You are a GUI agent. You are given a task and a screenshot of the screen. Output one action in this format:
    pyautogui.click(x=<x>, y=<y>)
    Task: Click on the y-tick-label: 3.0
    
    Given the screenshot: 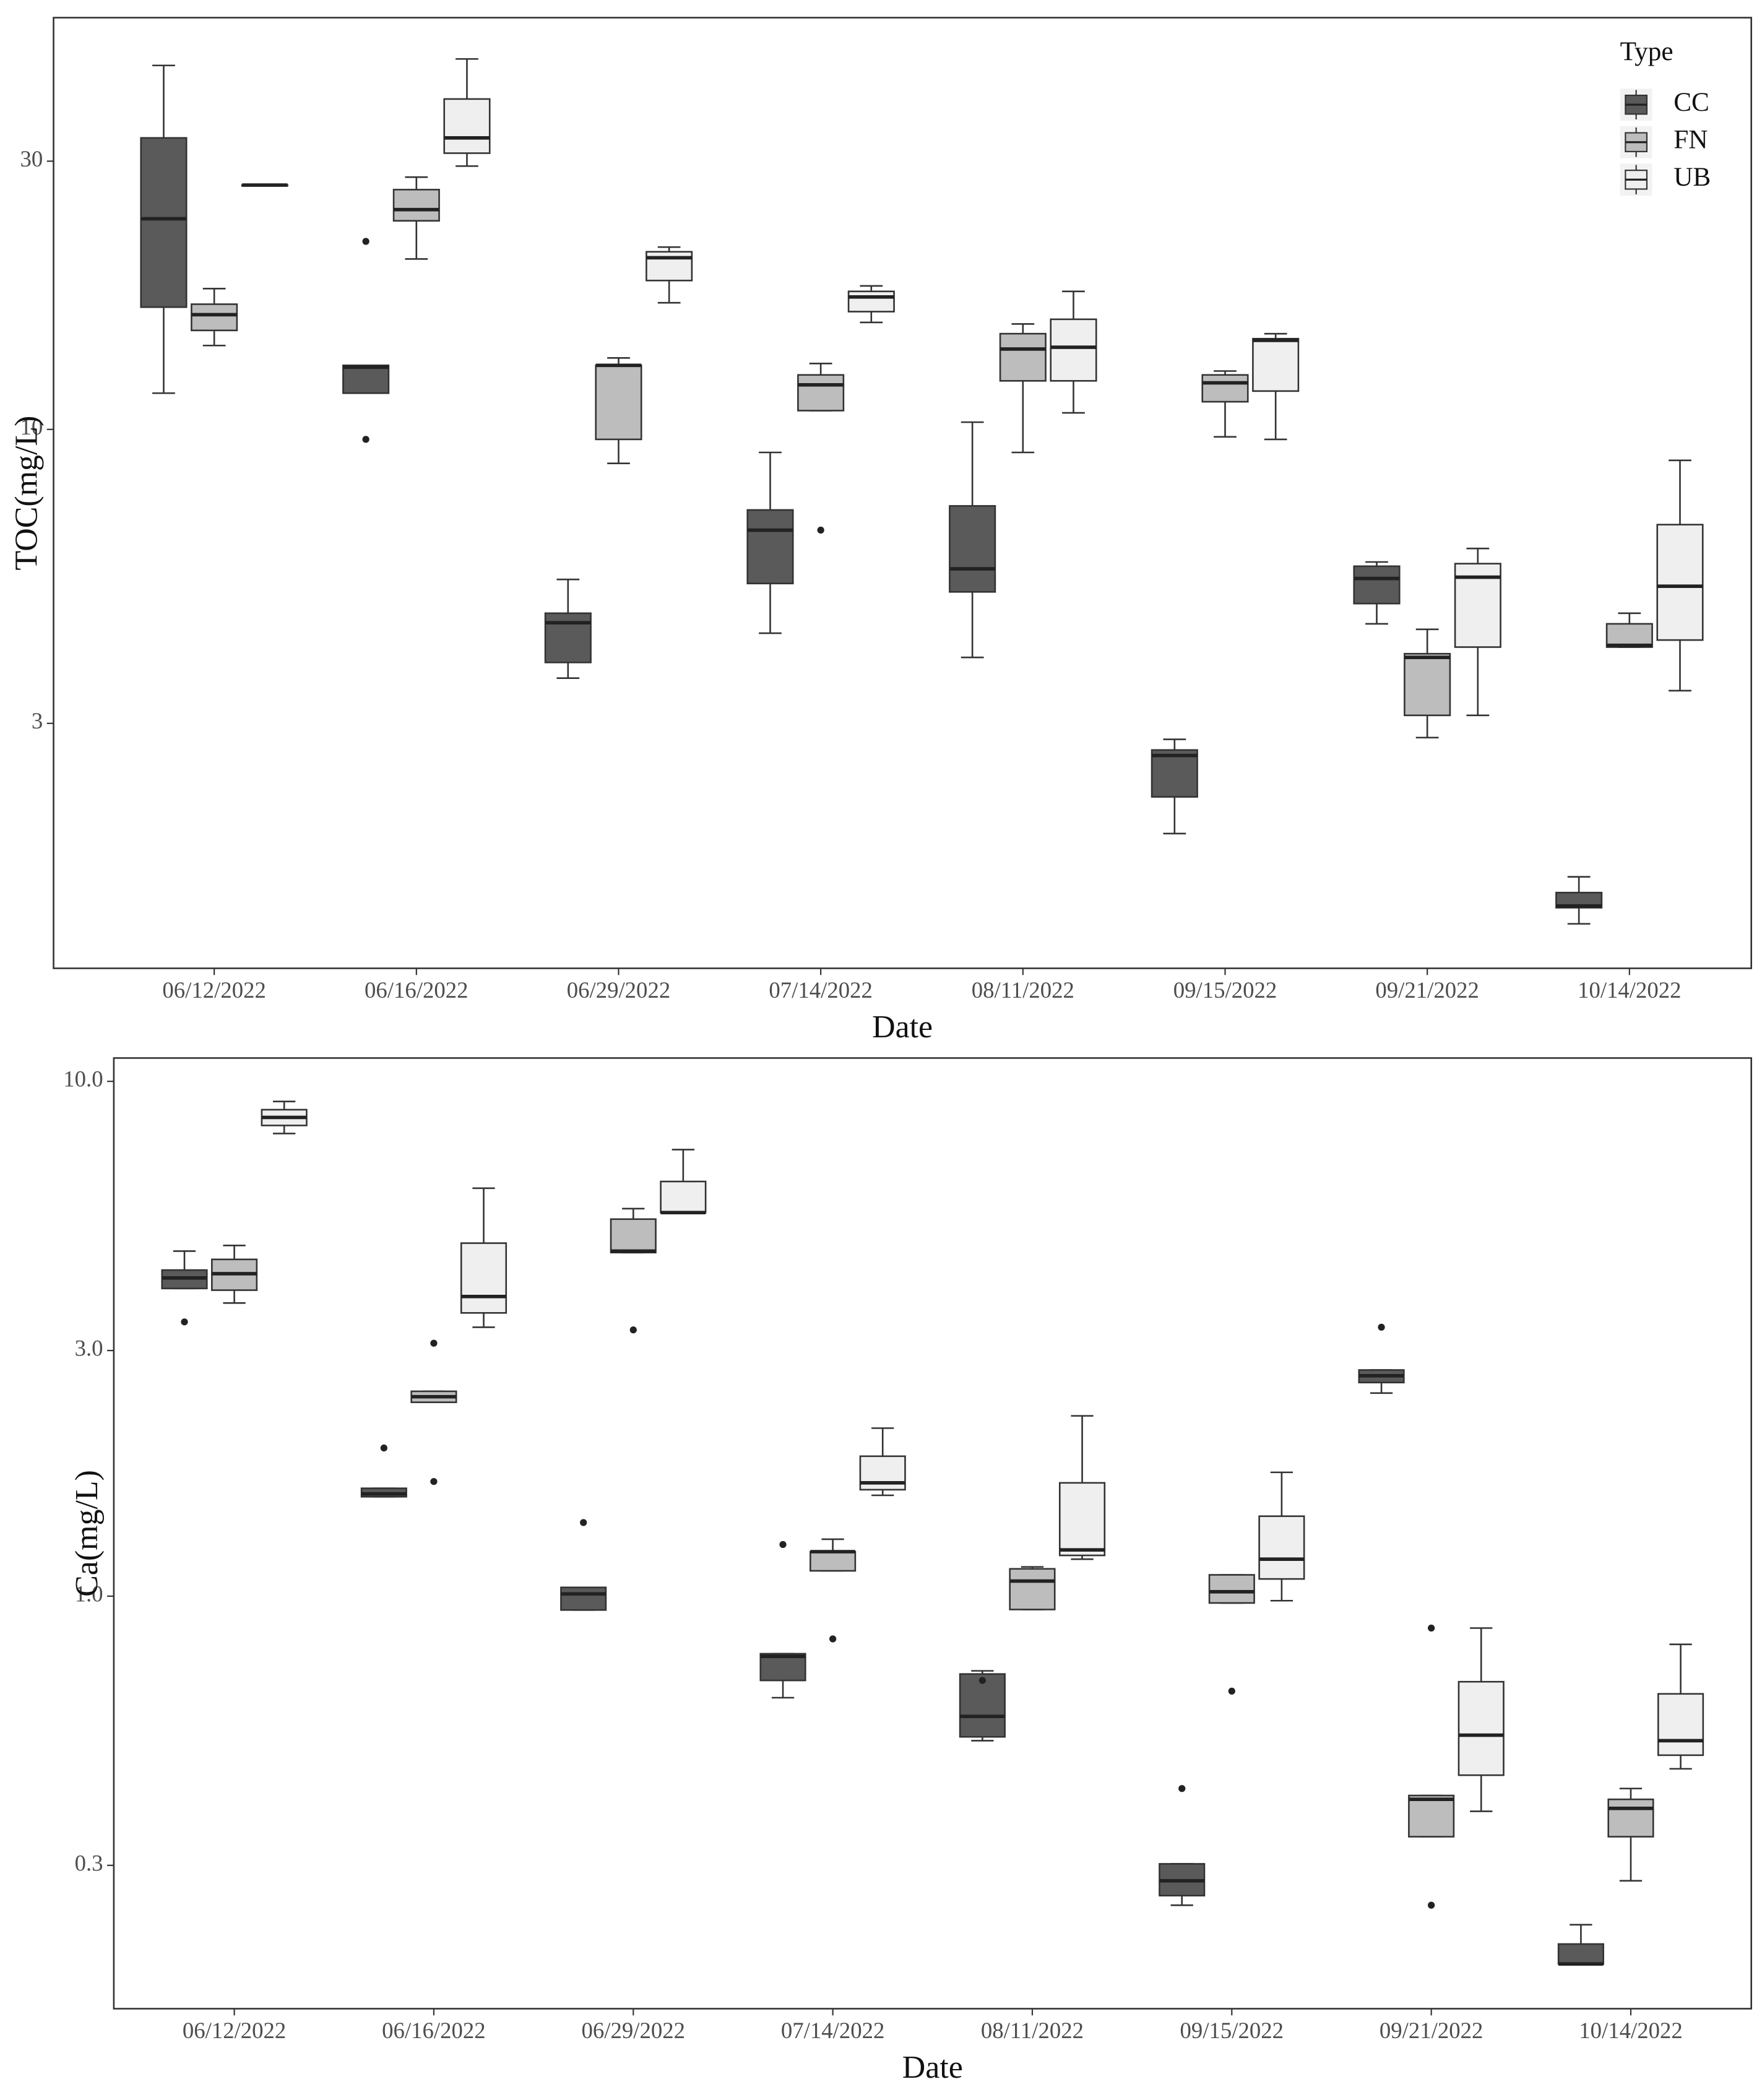 What is the action you would take?
    pyautogui.click(x=89, y=1348)
    